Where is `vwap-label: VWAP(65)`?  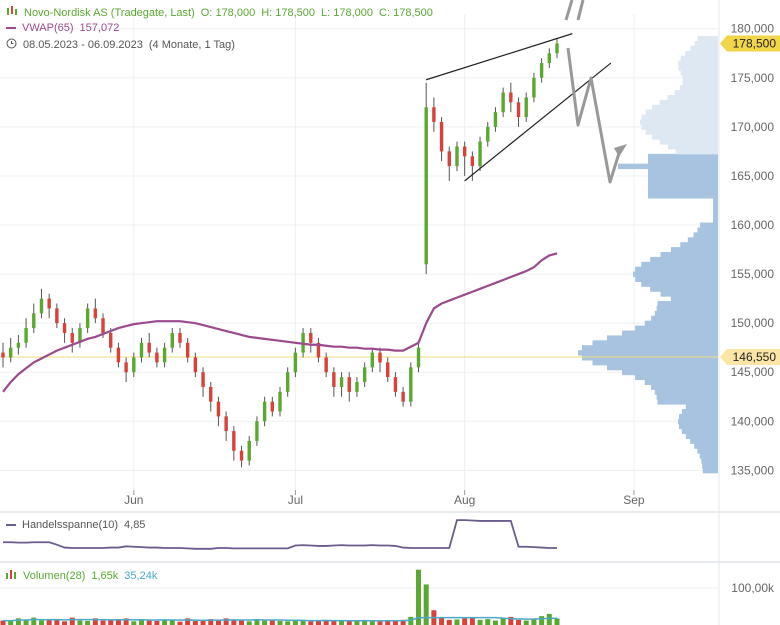
vwap-label: VWAP(65) is located at coordinates (48, 28).